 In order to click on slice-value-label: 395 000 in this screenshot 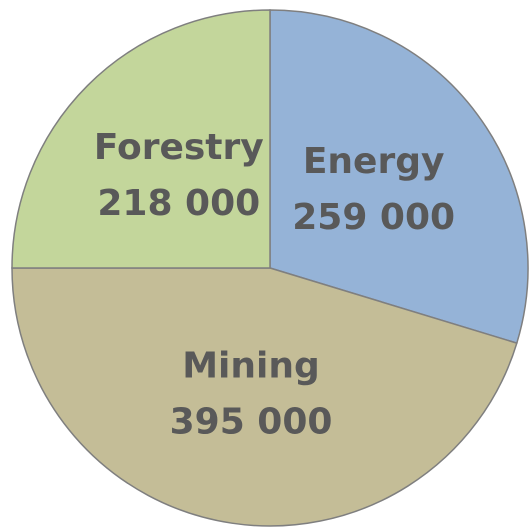, I will do `click(251, 422)`.